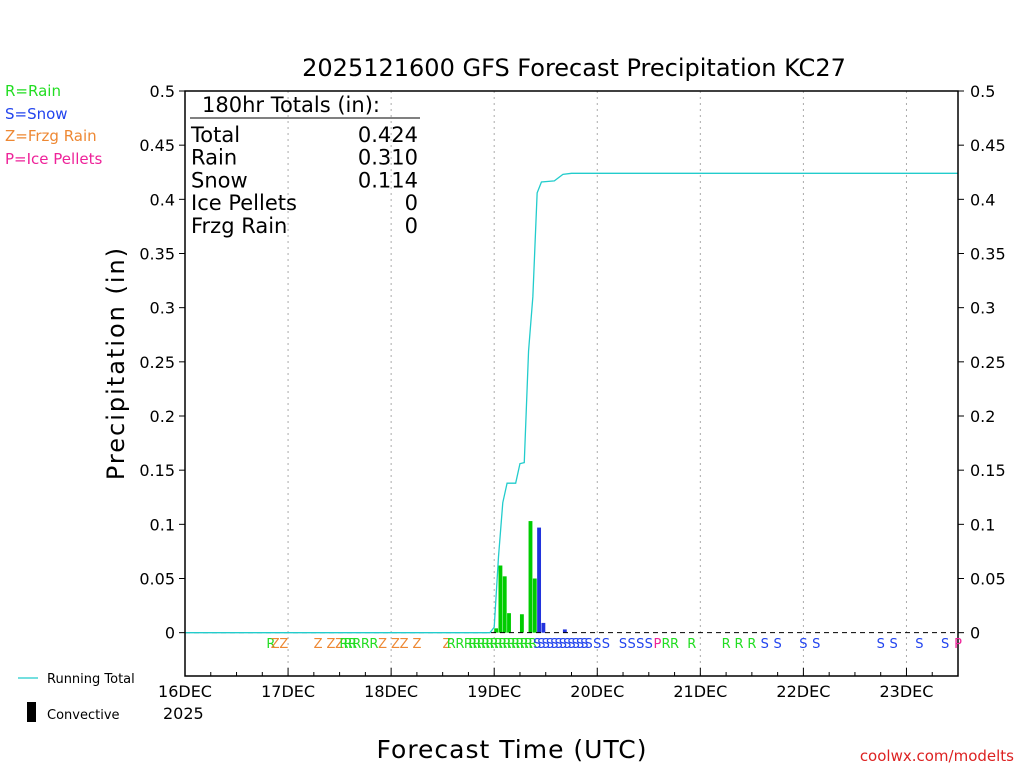 The image size is (1024, 768). What do you see at coordinates (700, 691) in the screenshot?
I see `x-tick-label-21dec: 21DEC` at bounding box center [700, 691].